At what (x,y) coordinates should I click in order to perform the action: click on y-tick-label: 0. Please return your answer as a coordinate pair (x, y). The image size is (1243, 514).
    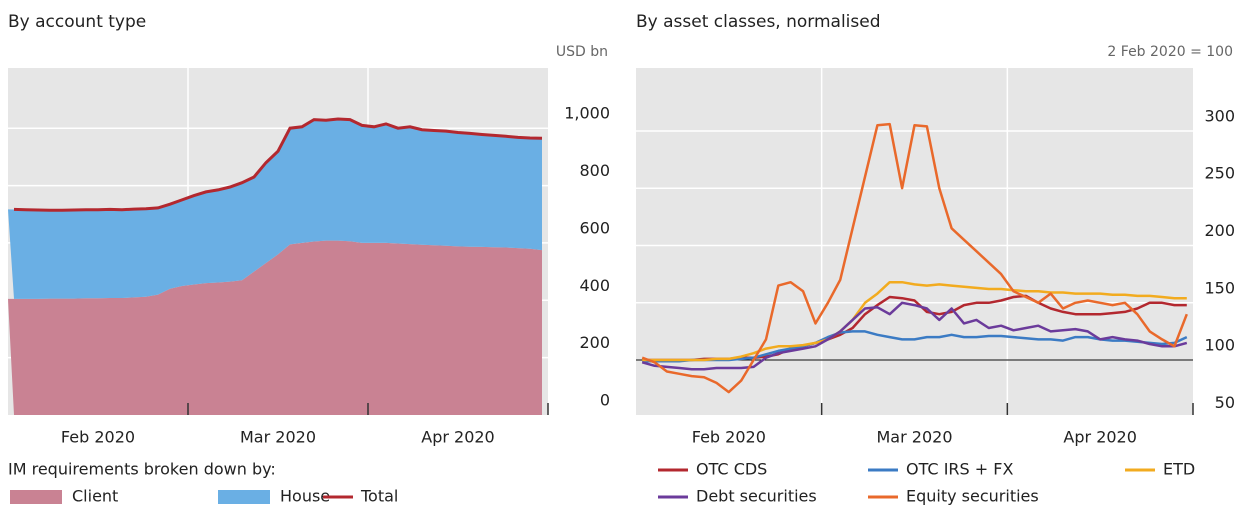
    Looking at the image, I should click on (605, 400).